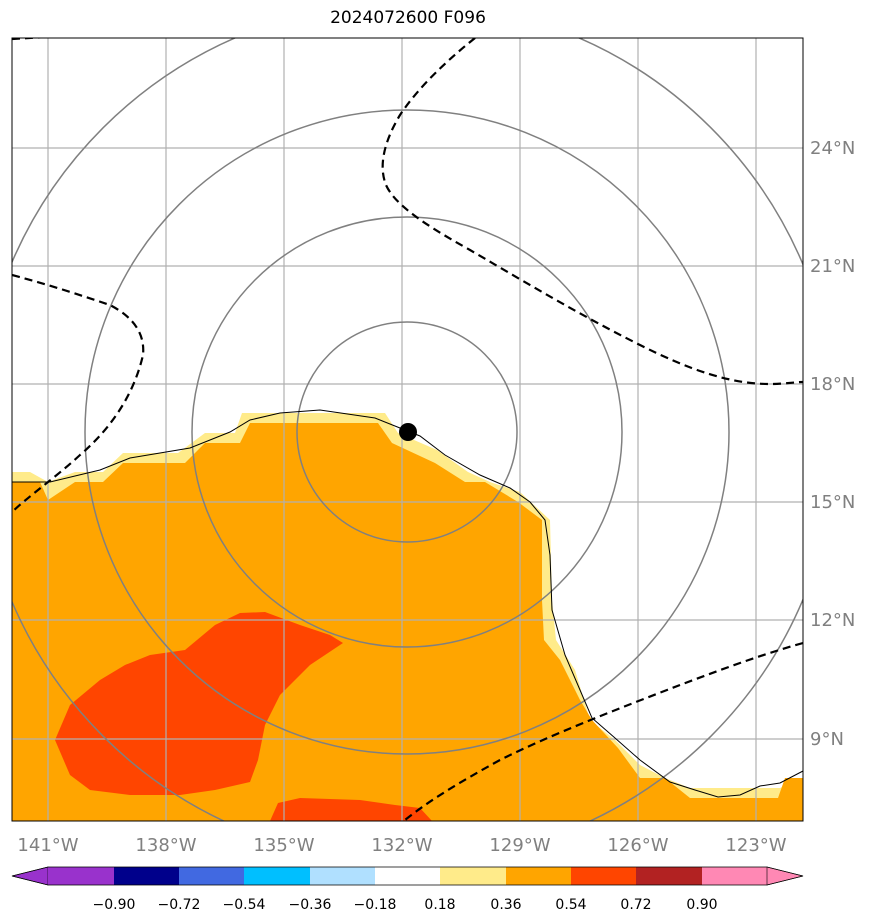  Describe the element at coordinates (165, 845) in the screenshot. I see `lon-label: 138°W` at that location.